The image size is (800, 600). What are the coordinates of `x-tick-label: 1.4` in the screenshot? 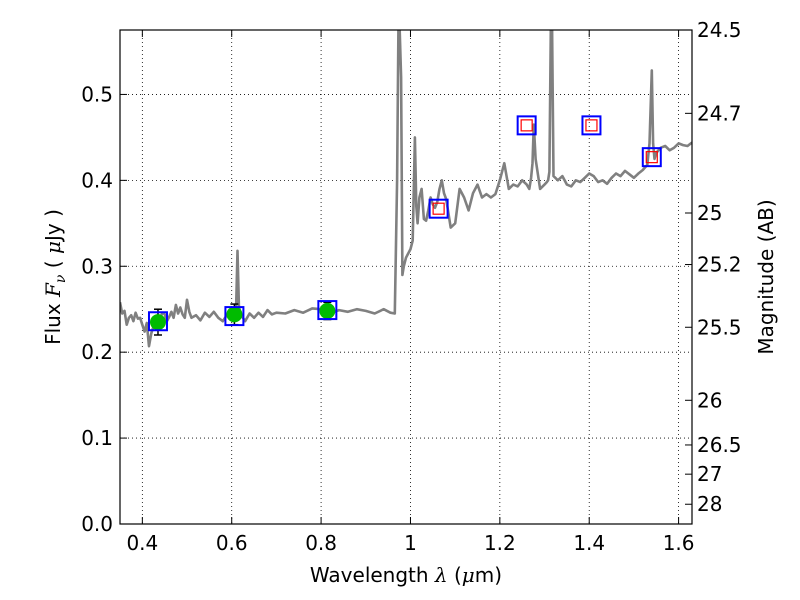 It's located at (589, 543).